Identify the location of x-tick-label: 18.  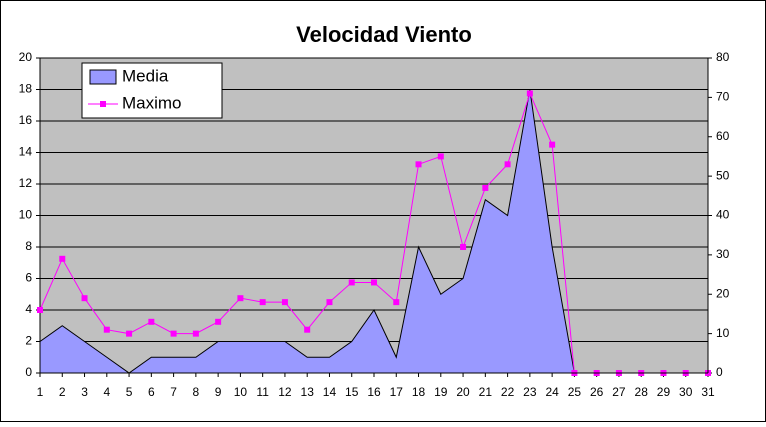
(419, 392).